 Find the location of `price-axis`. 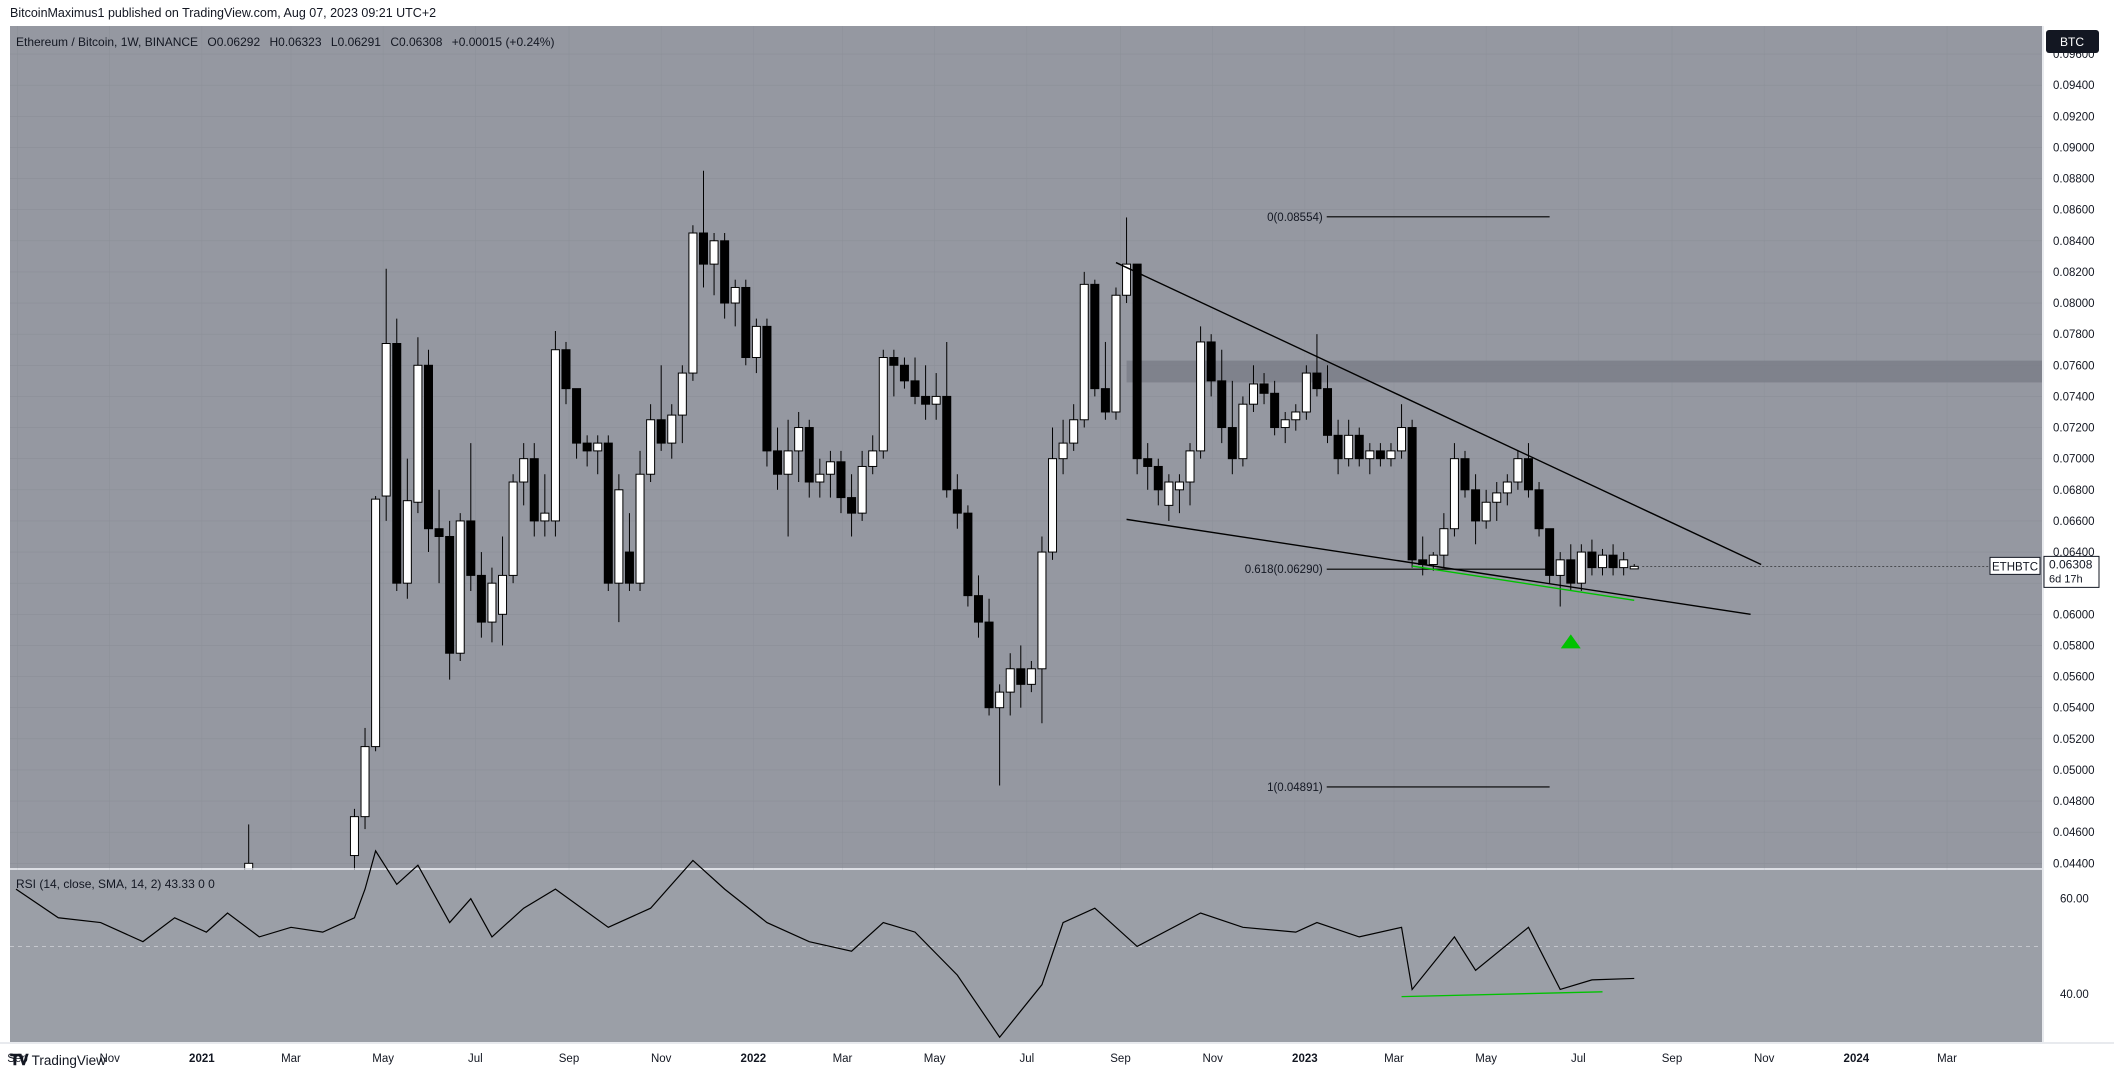

price-axis is located at coordinates (2078, 447).